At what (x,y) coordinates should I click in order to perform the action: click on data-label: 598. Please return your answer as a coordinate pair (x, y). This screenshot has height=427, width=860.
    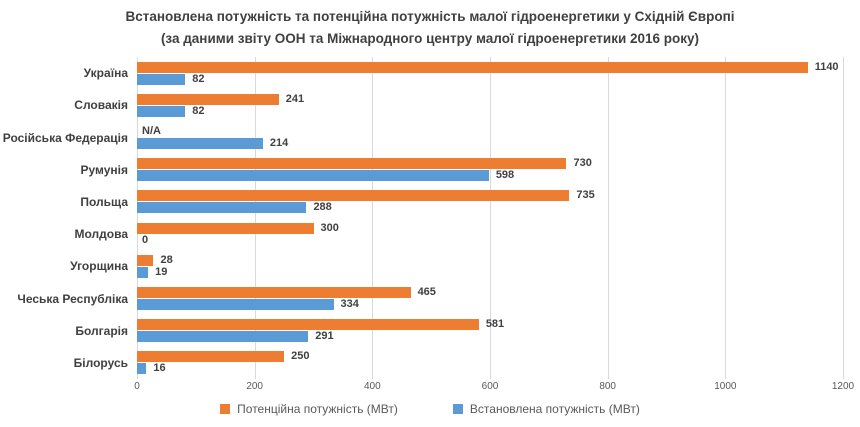
    Looking at the image, I should click on (505, 175).